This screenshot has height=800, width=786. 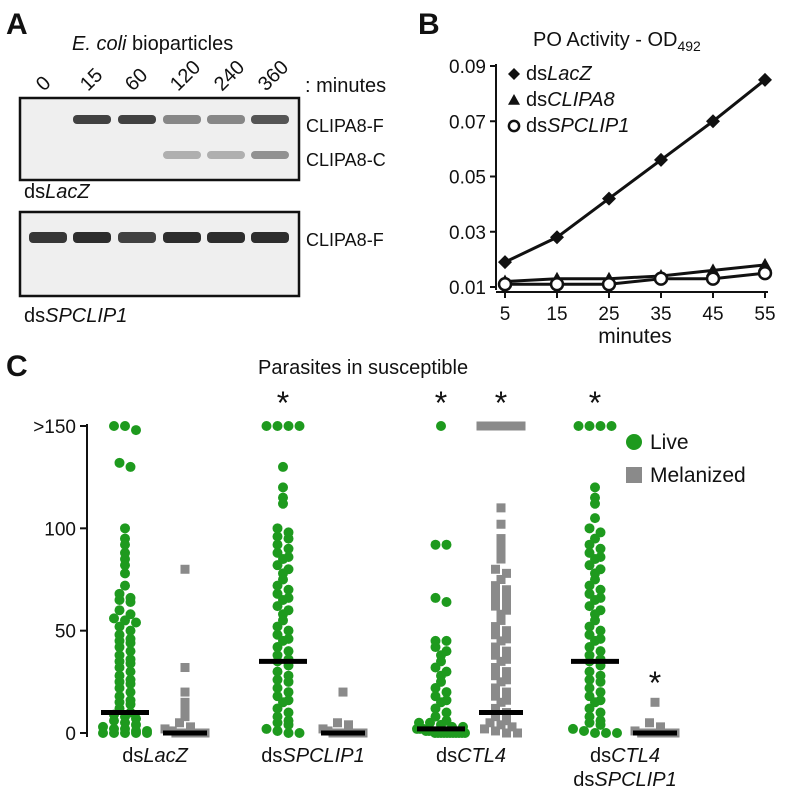 What do you see at coordinates (34, 192) in the screenshot?
I see `gel-top-label-prefix: ds` at bounding box center [34, 192].